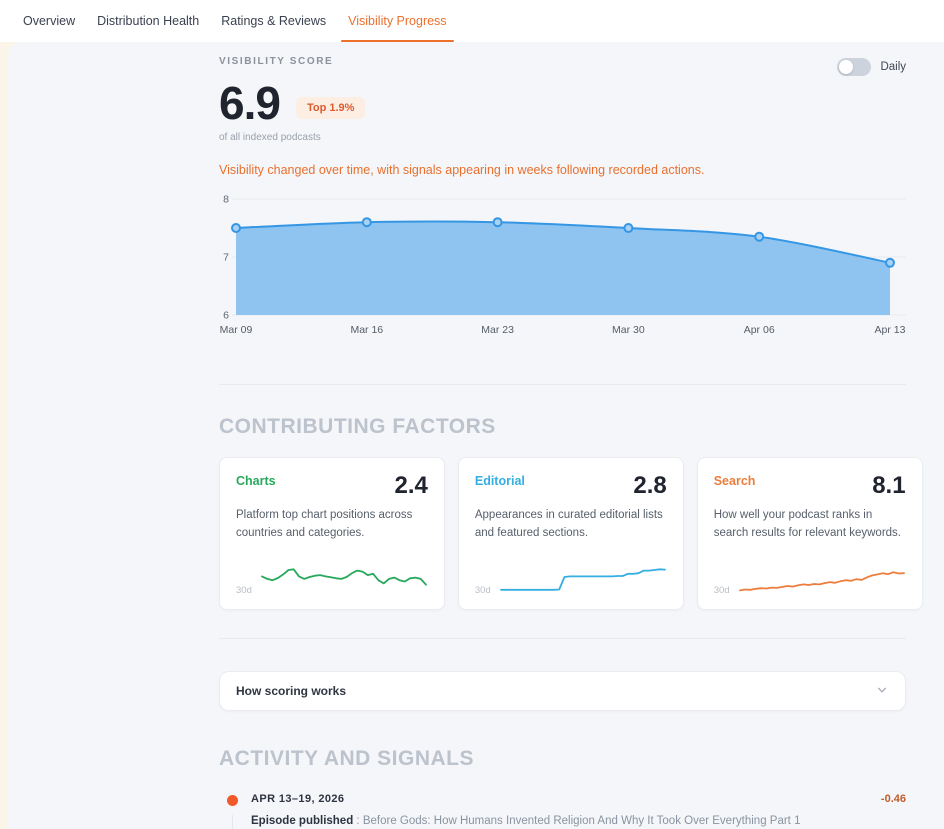 This screenshot has height=829, width=944. What do you see at coordinates (562, 103) in the screenshot?
I see `score-row: 6.9 Top 1.9%` at bounding box center [562, 103].